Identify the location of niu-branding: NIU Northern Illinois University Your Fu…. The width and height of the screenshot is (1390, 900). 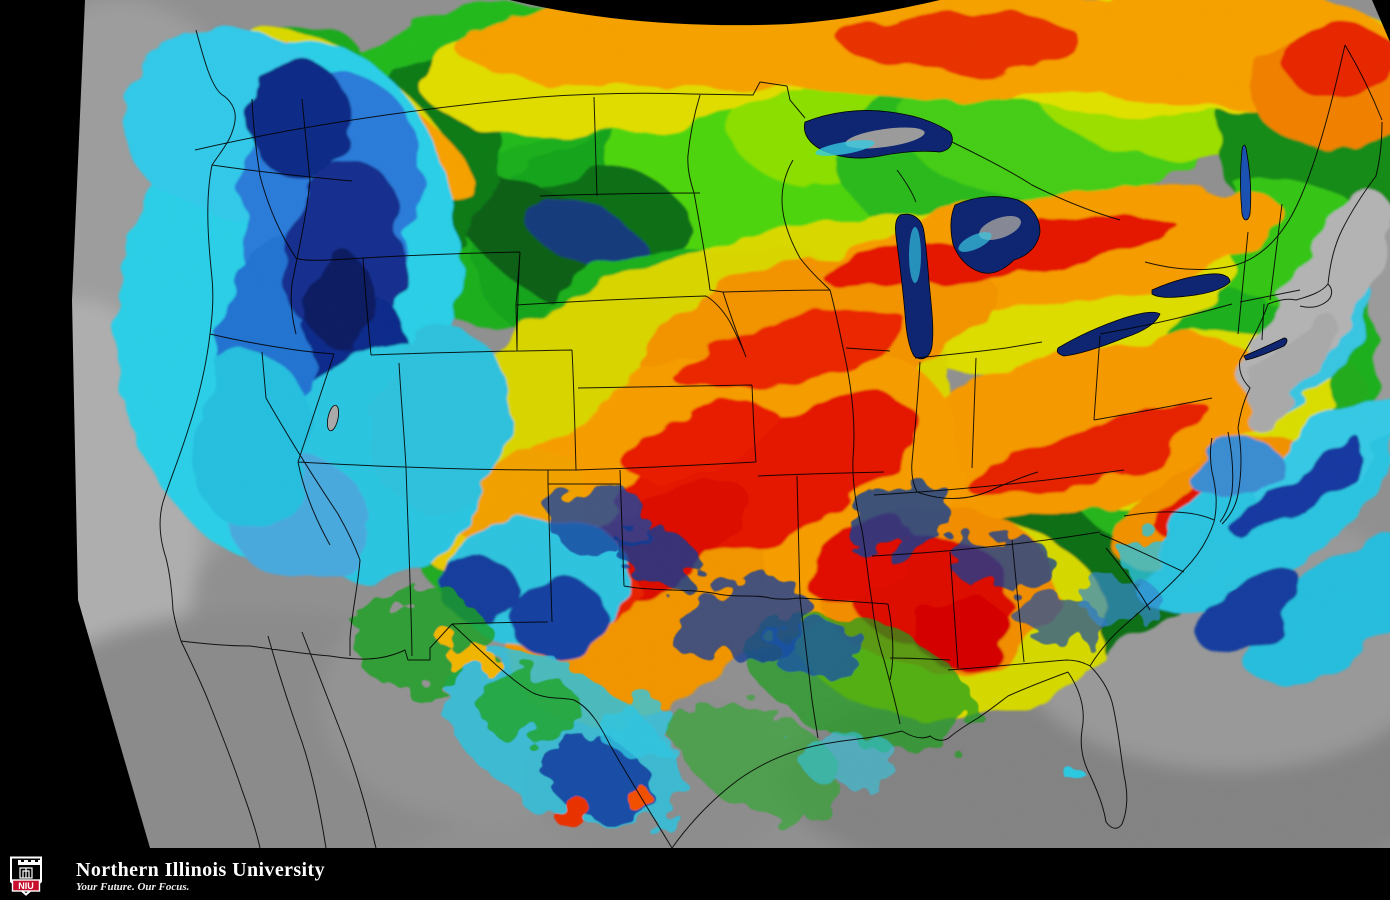
(166, 876).